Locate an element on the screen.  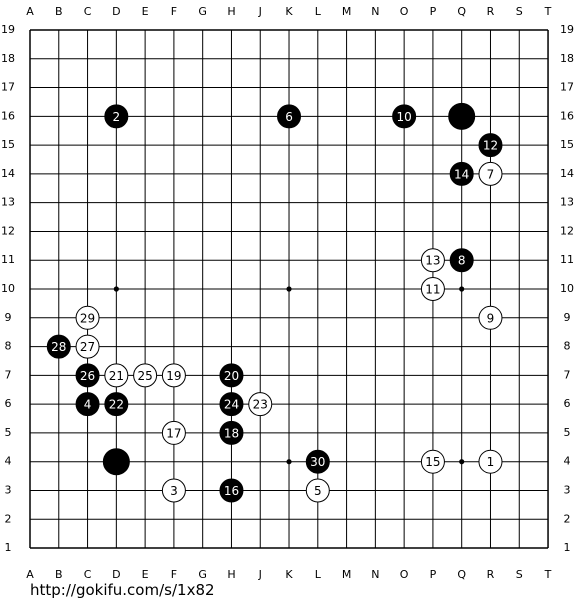
move-number: 13 is located at coordinates (432, 261).